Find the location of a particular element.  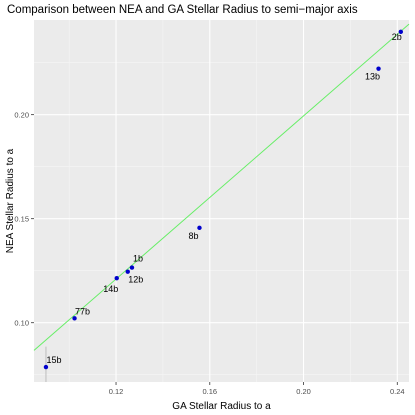

data-point-15b is located at coordinates (46, 367).